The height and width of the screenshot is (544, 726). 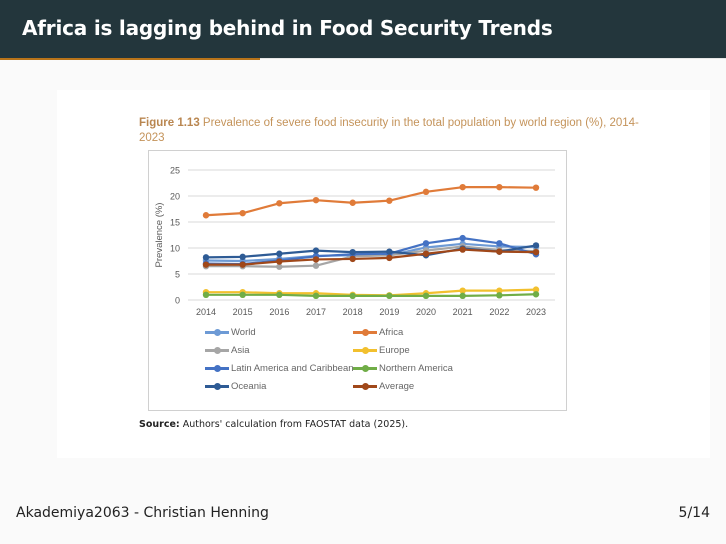 I want to click on legend-label: Europe, so click(x=394, y=350).